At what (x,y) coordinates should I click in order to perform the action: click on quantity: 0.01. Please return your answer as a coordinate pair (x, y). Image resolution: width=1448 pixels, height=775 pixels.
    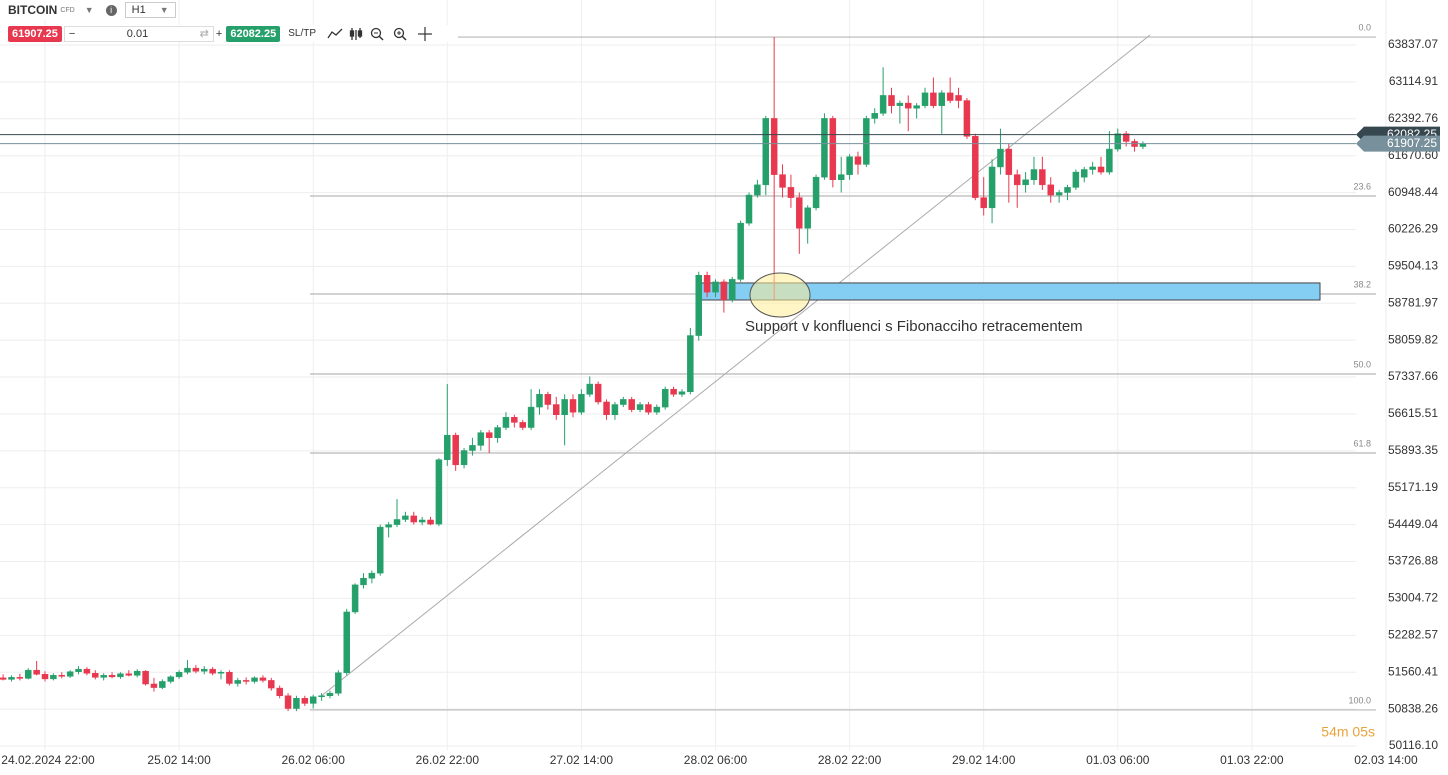
    Looking at the image, I should click on (137, 33).